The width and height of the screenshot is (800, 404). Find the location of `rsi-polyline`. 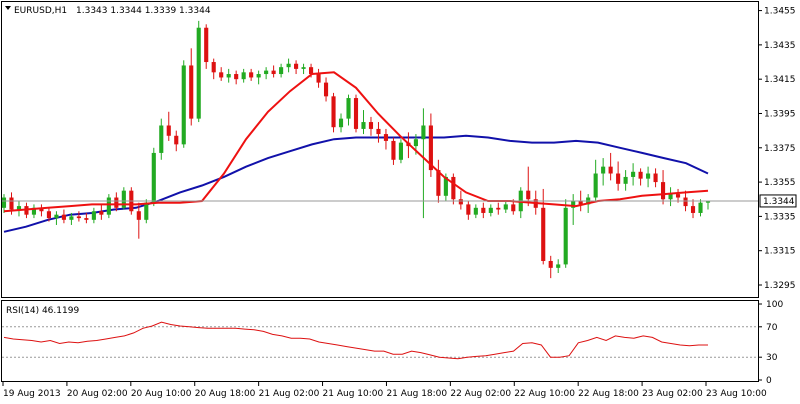

rsi-polyline is located at coordinates (355, 340).